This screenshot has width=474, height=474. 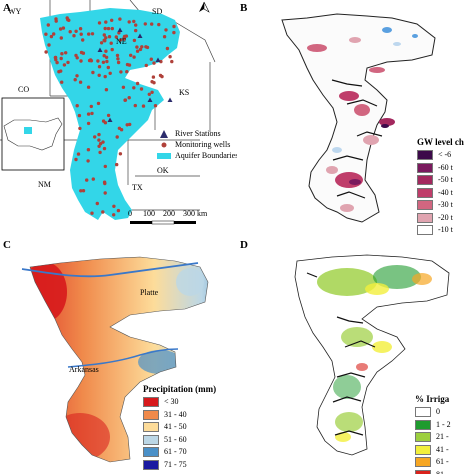 What do you see at coordinates (244, 8) in the screenshot?
I see `panel-b-label: B` at bounding box center [244, 8].